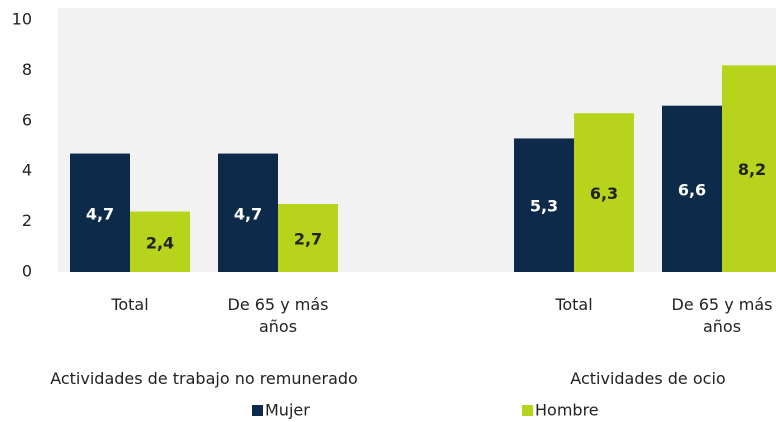 The image size is (776, 422). I want to click on data-label: 6,6, so click(692, 189).